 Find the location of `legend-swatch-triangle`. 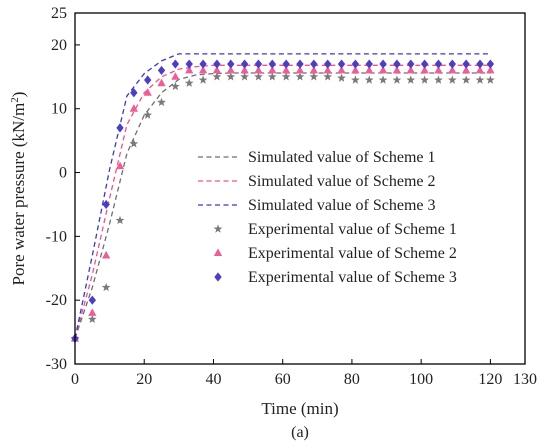

legend-swatch-triangle is located at coordinates (218, 252).